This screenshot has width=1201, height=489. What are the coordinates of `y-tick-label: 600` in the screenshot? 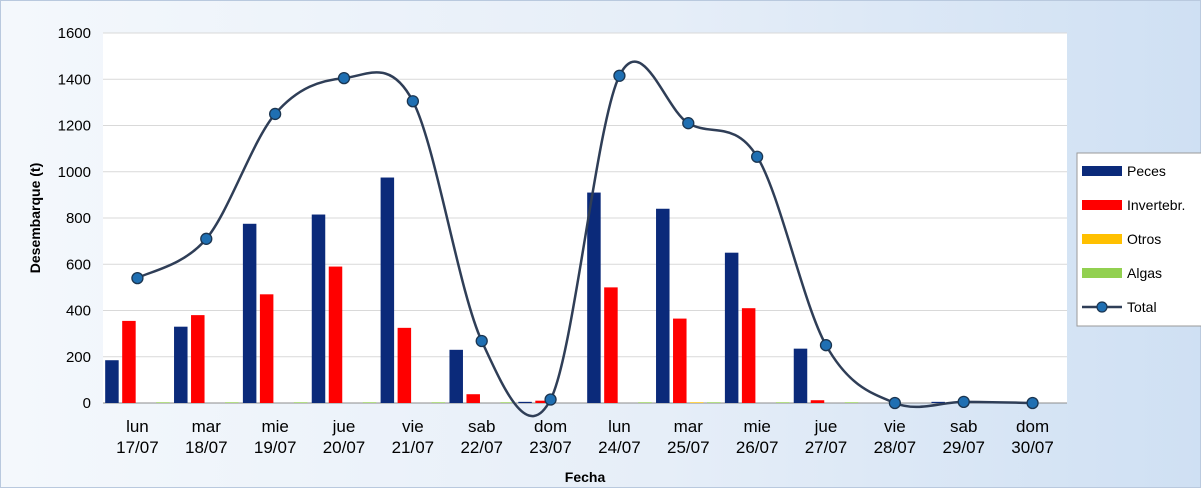 It's located at (78, 264).